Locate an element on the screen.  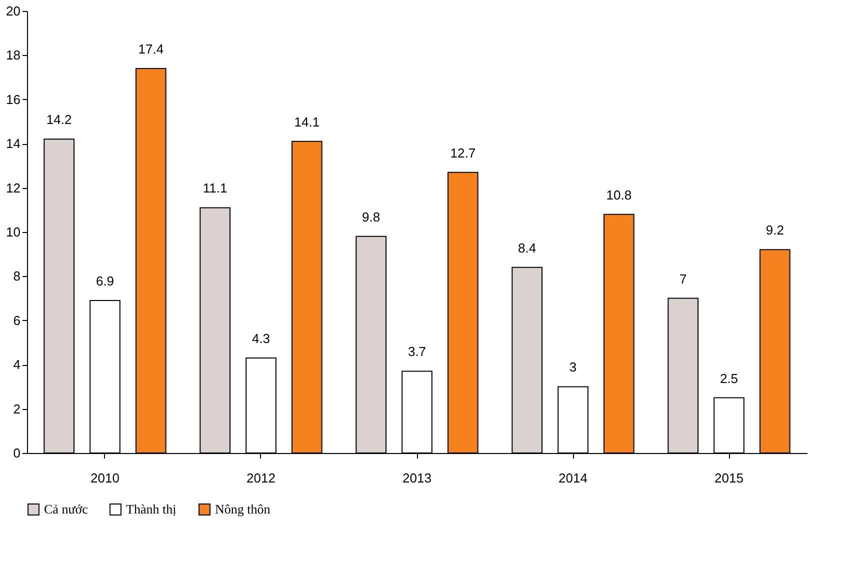
legend-label: Nông thôn is located at coordinates (243, 509).